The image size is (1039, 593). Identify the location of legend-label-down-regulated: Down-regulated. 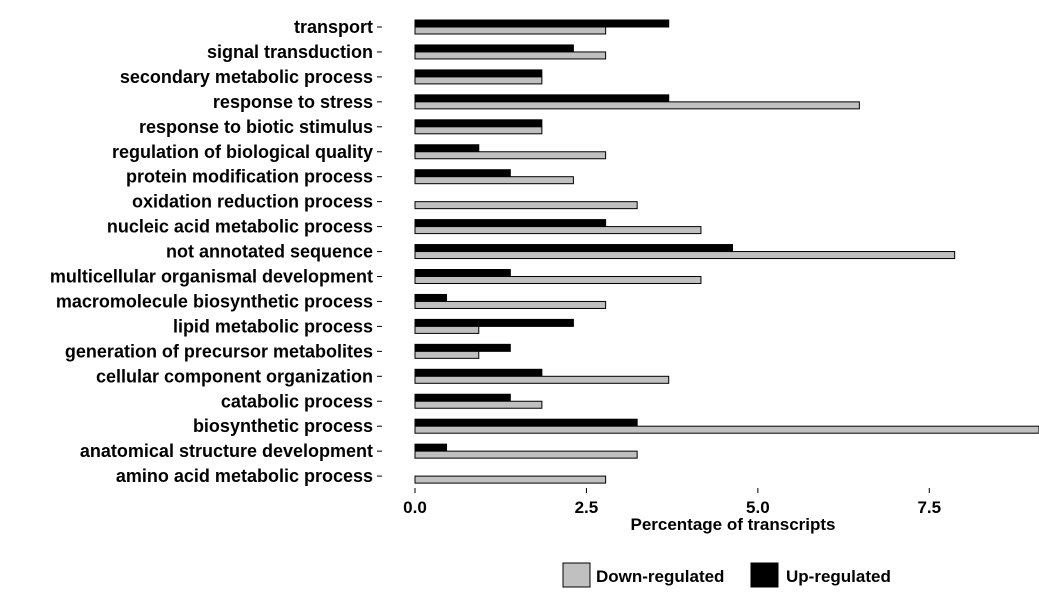
(660, 576).